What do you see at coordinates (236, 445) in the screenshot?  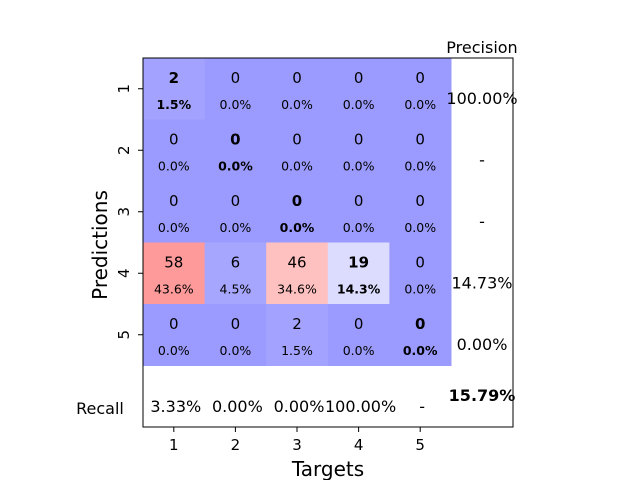 I see `x-tick-label: 2` at bounding box center [236, 445].